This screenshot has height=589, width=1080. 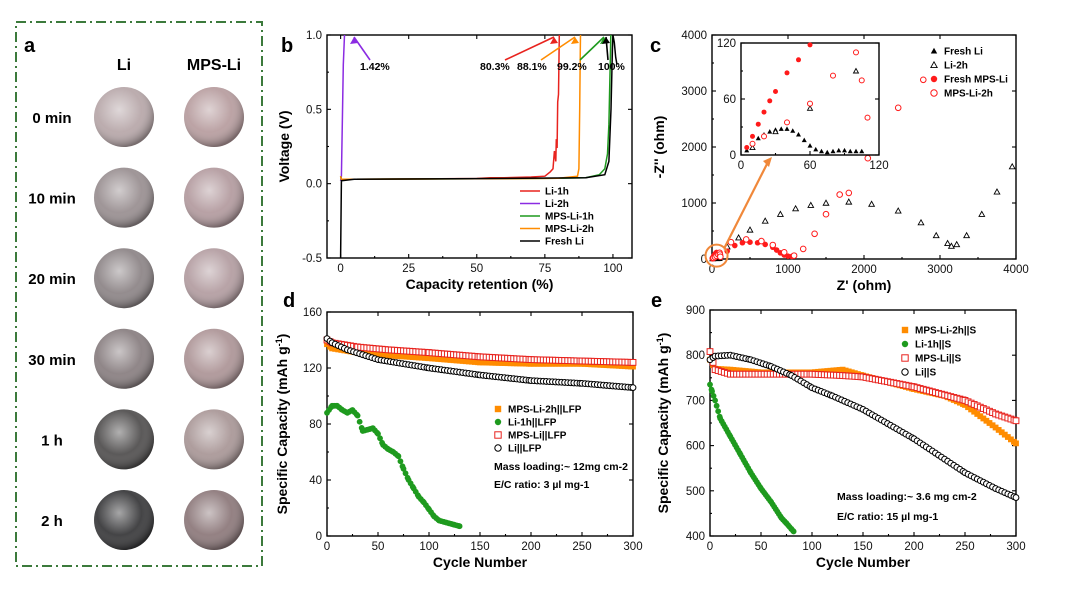 What do you see at coordinates (862, 547) in the screenshot?
I see `panel-e-x-tick-label: 150` at bounding box center [862, 547].